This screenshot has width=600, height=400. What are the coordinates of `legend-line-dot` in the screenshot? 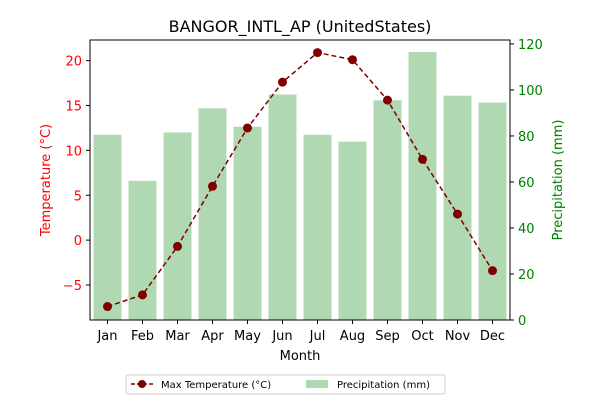 It's located at (142, 384).